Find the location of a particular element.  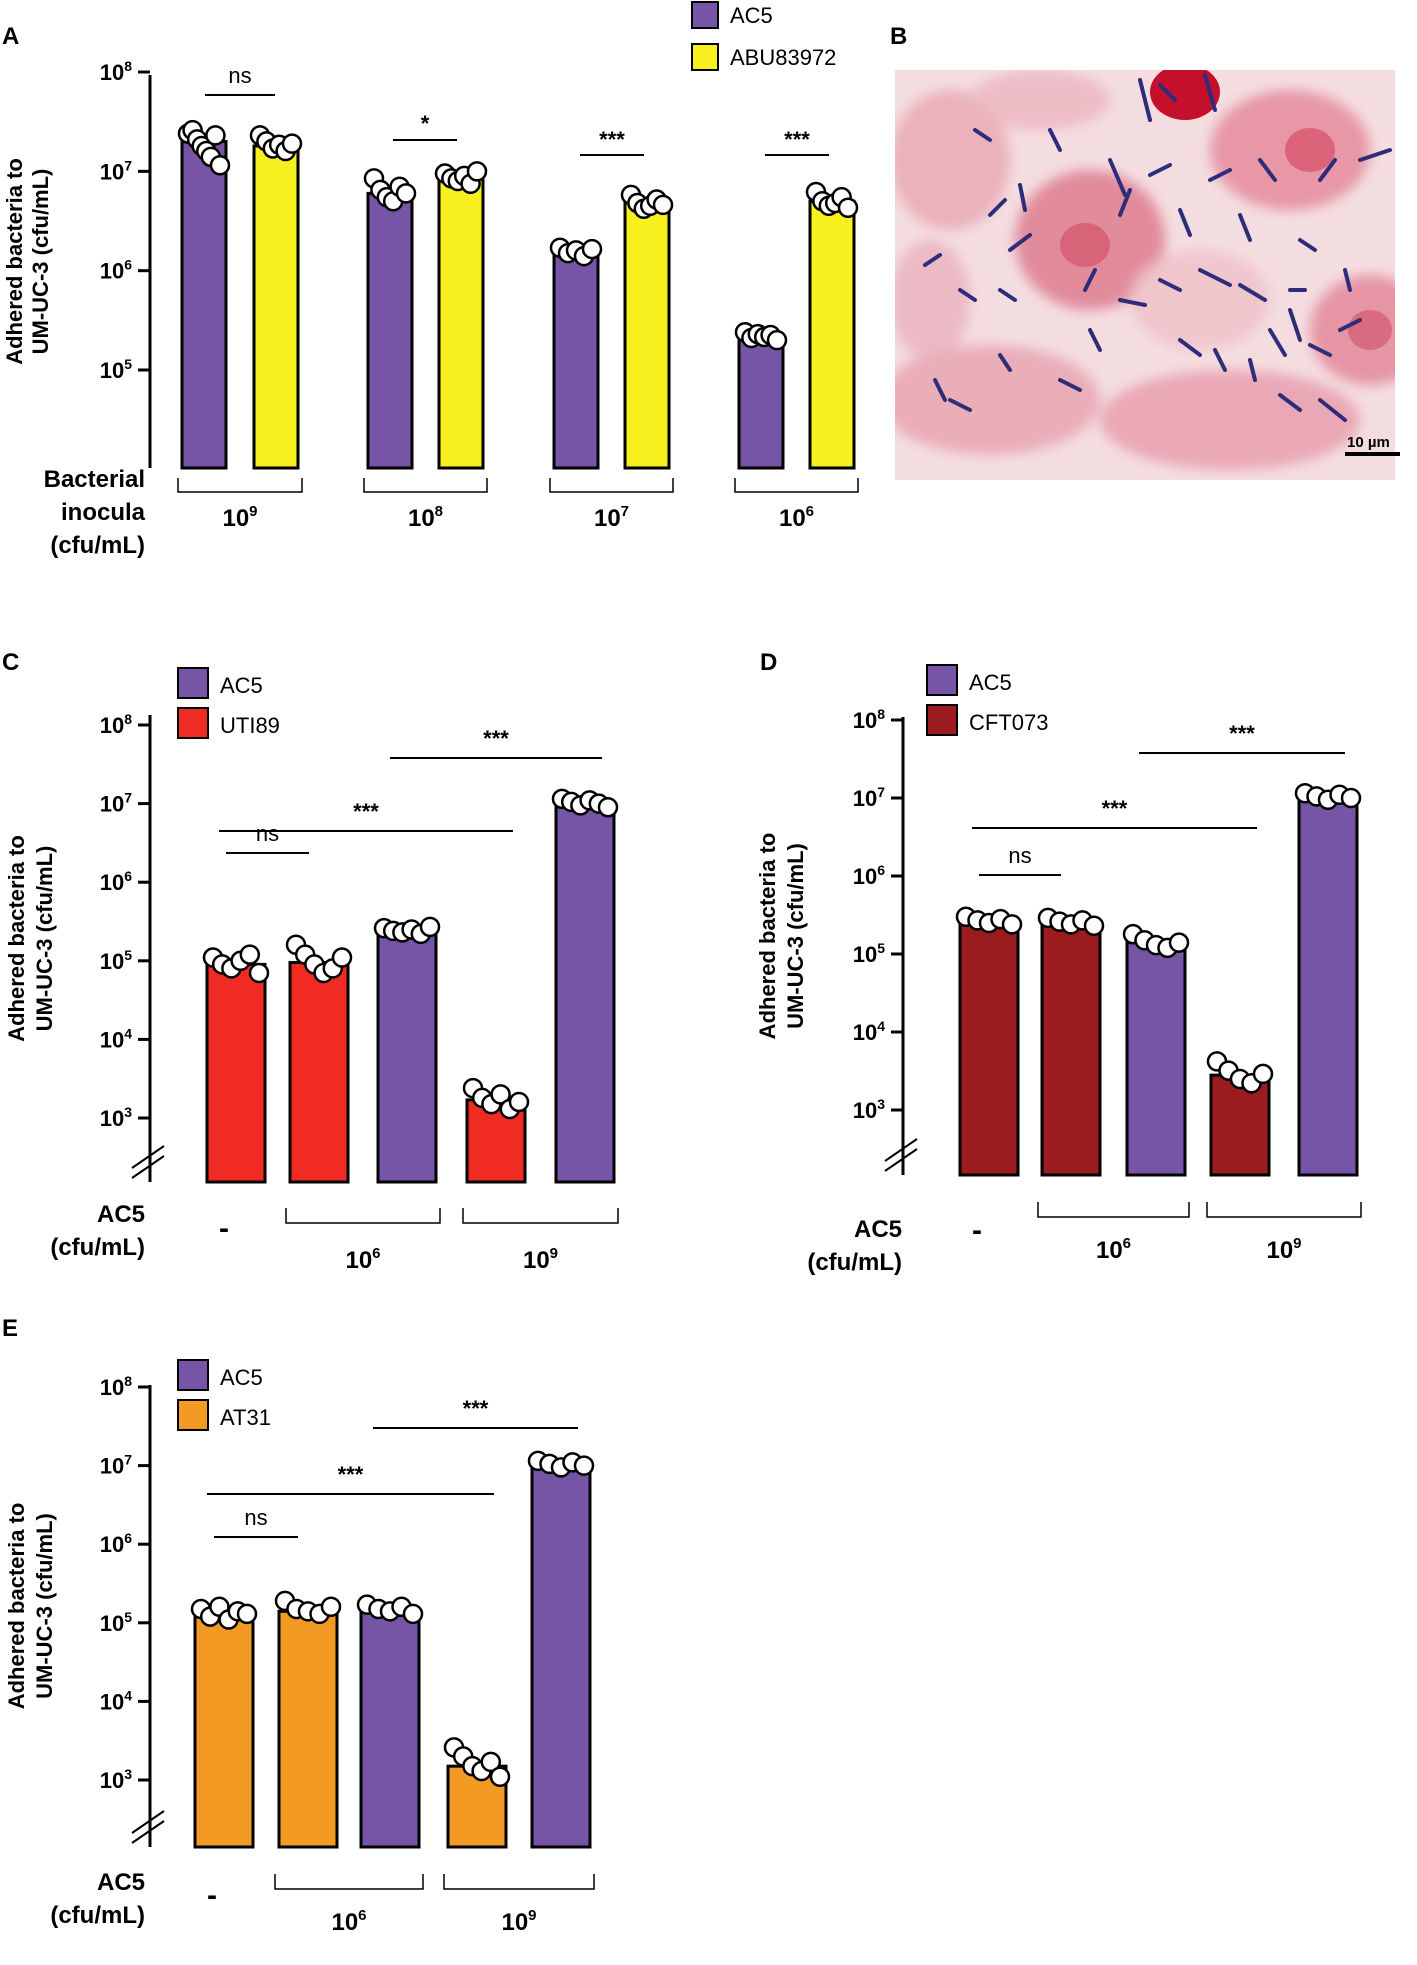

panel-c-x-axis-label-line-2: (cfu/mL) is located at coordinates (97, 1247).